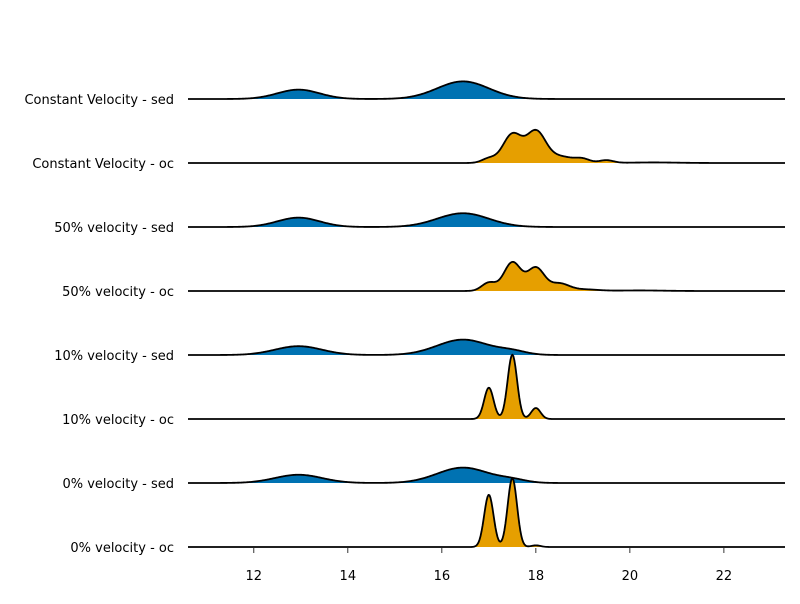 The width and height of the screenshot is (800, 604). What do you see at coordinates (442, 576) in the screenshot?
I see `x-tick-label: 16` at bounding box center [442, 576].